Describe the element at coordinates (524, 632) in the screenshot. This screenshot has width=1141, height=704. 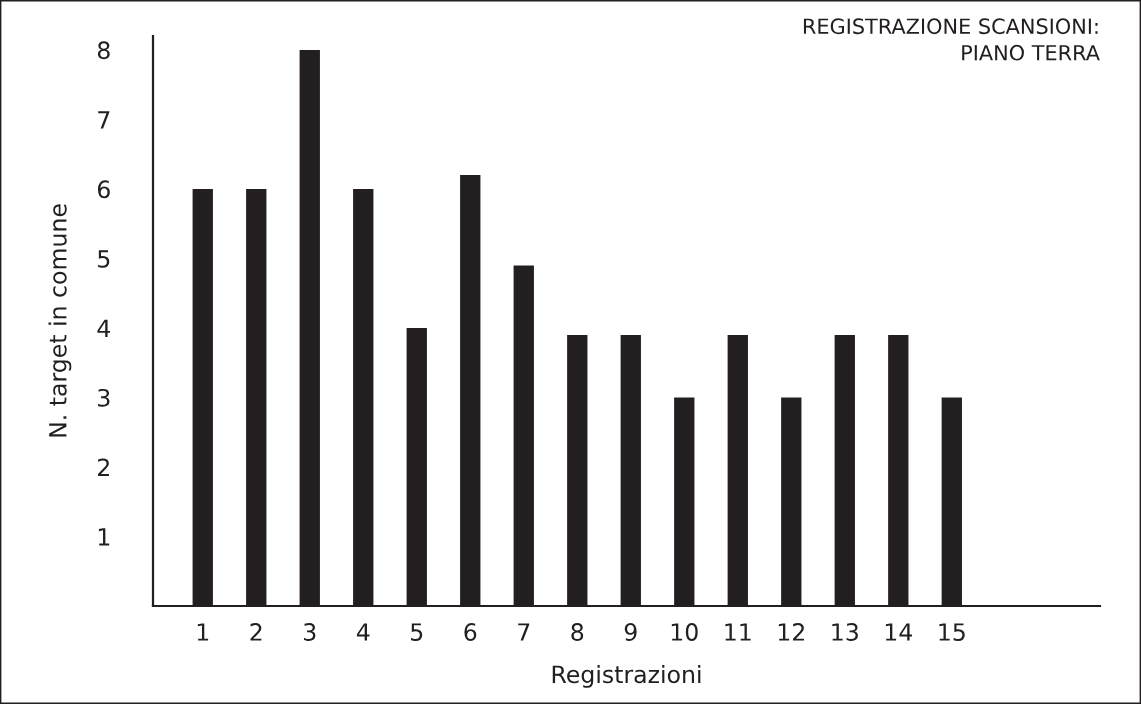
I see `x-tick-label: 7` at that location.